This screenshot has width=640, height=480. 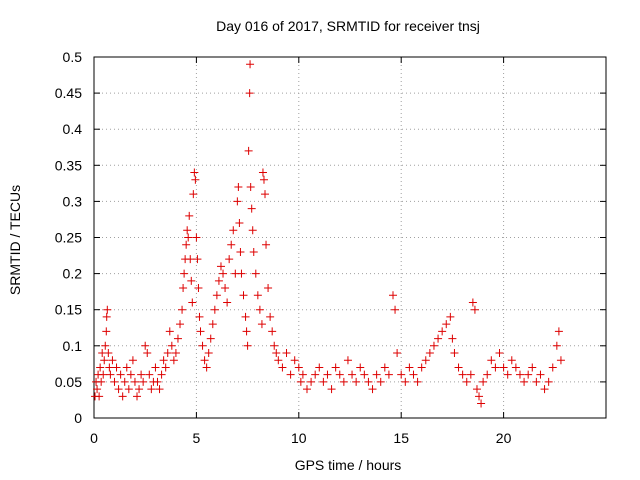 I want to click on y-tick-label: 0.3, so click(x=73, y=201).